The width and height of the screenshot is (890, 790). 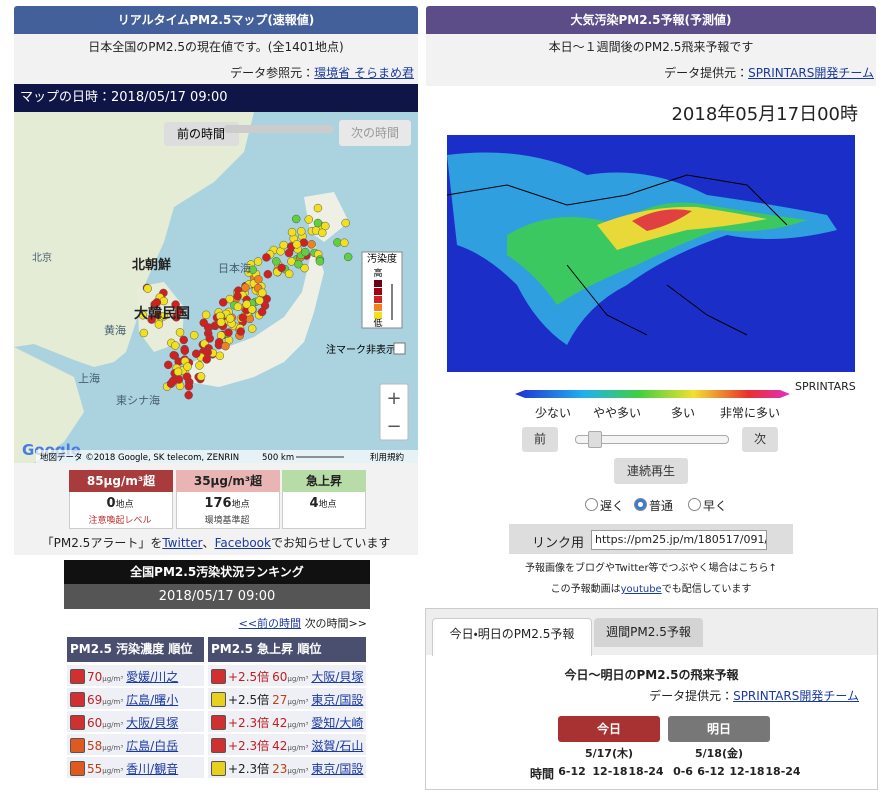 What do you see at coordinates (719, 729) in the screenshot?
I see `tomorrow-button: 明日` at bounding box center [719, 729].